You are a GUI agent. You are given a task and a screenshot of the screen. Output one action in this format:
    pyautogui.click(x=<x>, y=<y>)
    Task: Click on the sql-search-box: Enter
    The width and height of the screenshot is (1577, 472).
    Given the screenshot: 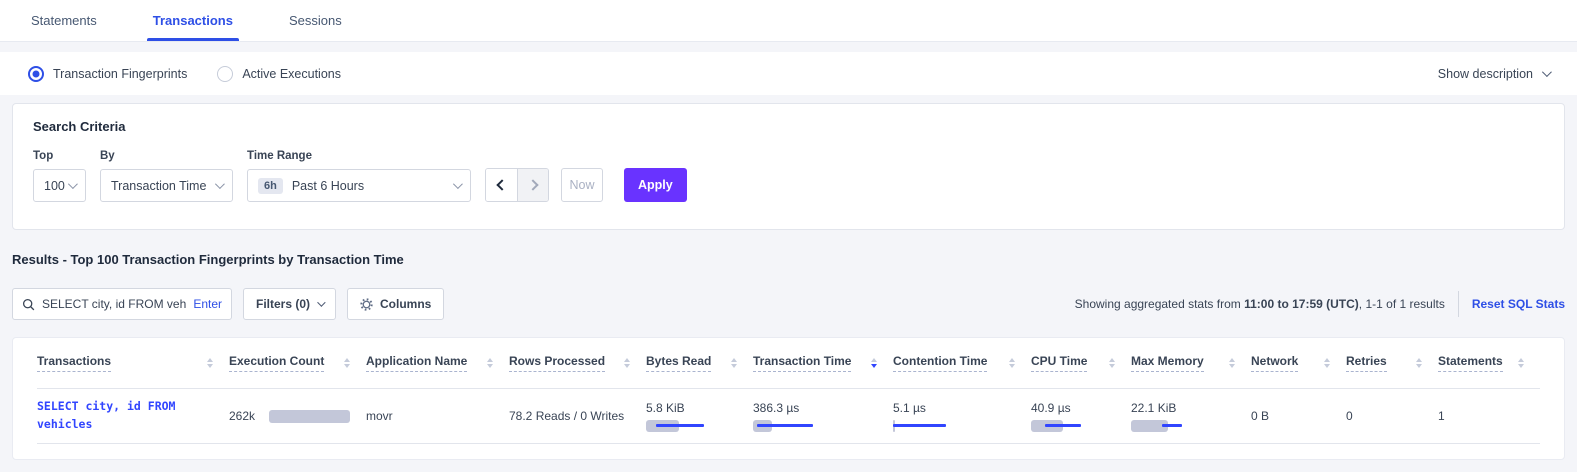 What is the action you would take?
    pyautogui.click(x=122, y=304)
    